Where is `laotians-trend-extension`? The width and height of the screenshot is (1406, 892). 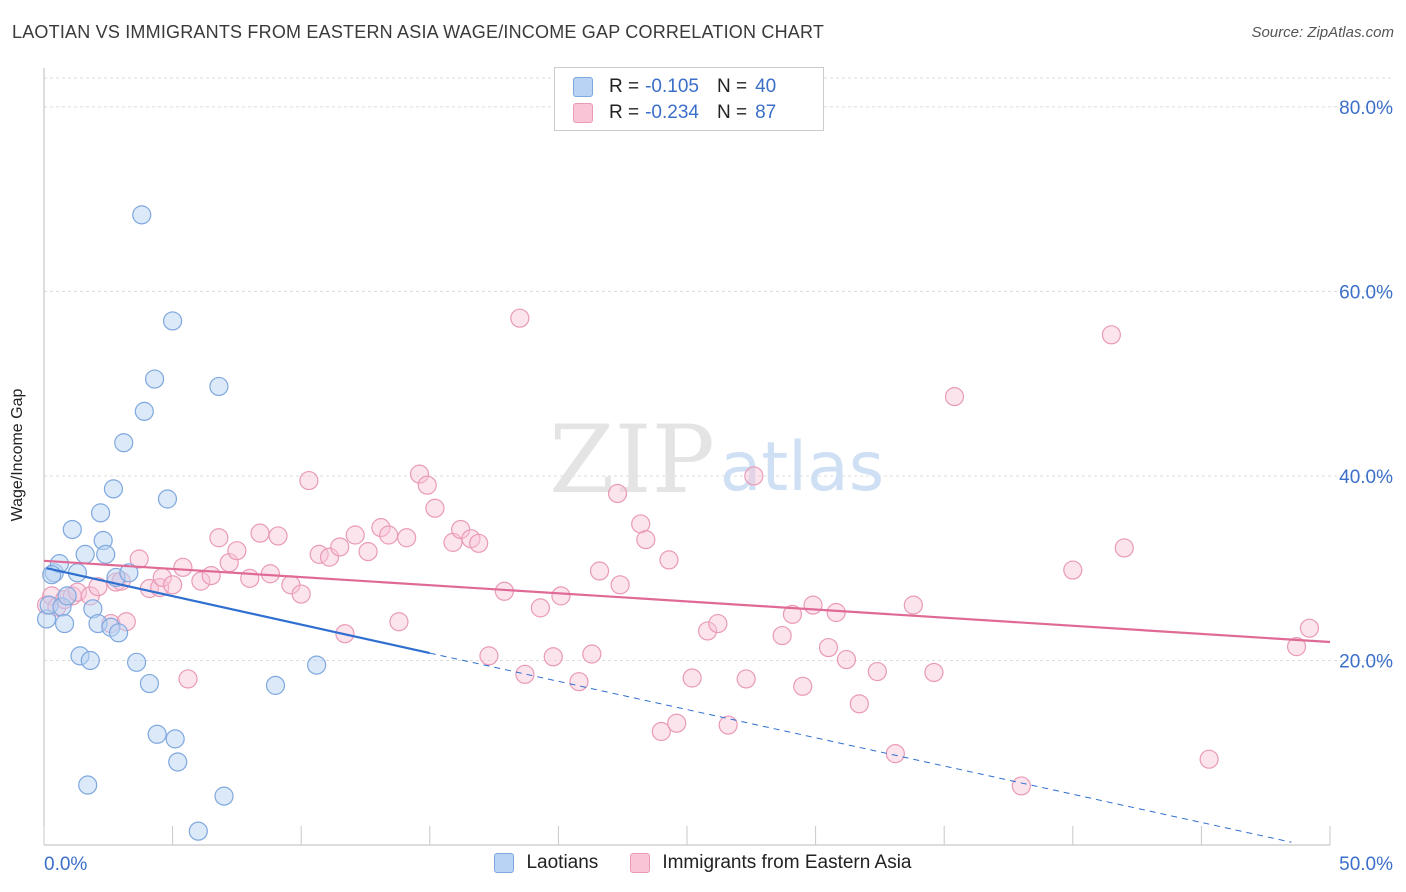 laotians-trend-extension is located at coordinates (860, 747).